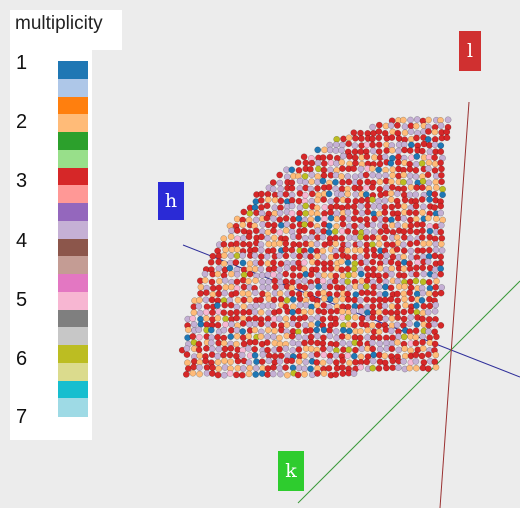 This screenshot has width=520, height=508. Describe the element at coordinates (22, 122) in the screenshot. I see `legend-number-2: 2` at that location.